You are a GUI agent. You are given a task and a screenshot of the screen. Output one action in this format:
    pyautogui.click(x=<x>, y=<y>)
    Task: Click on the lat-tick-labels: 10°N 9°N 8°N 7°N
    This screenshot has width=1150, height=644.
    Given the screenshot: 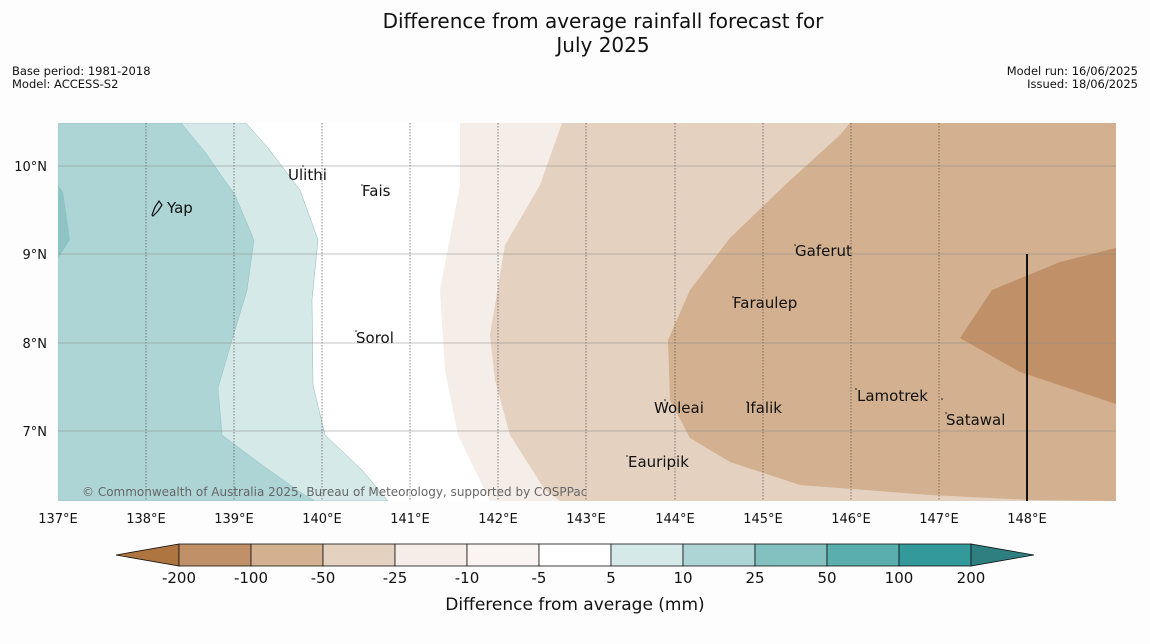 What is the action you would take?
    pyautogui.click(x=30, y=300)
    